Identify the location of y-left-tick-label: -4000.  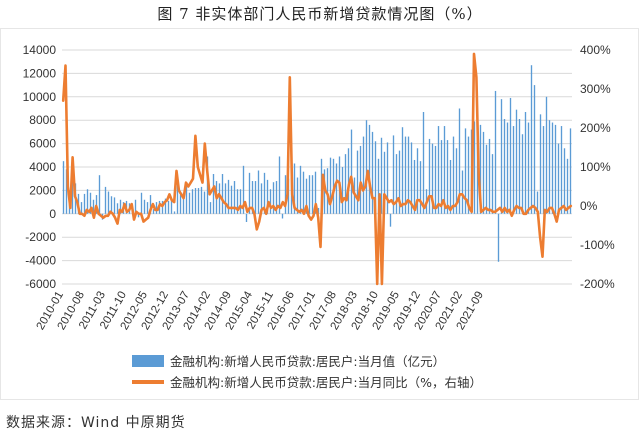
(40, 261).